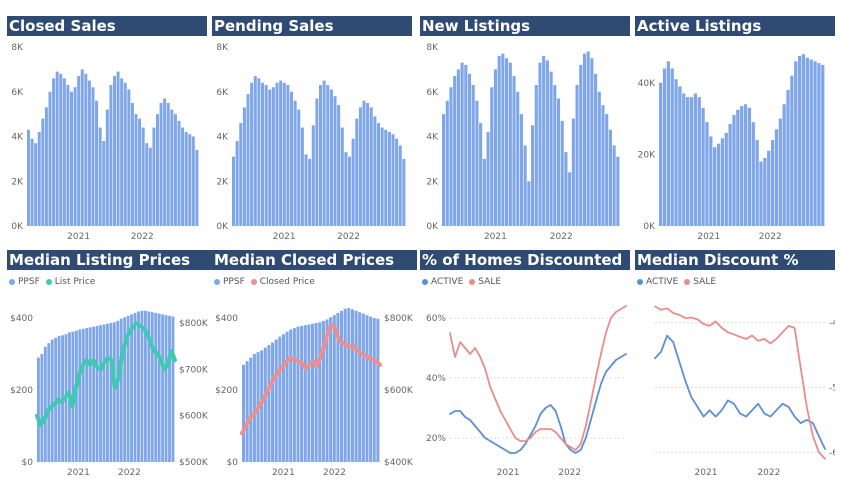 The image size is (849, 493). What do you see at coordinates (311, 379) in the screenshot?
I see `series-line-closed-price` at bounding box center [311, 379].